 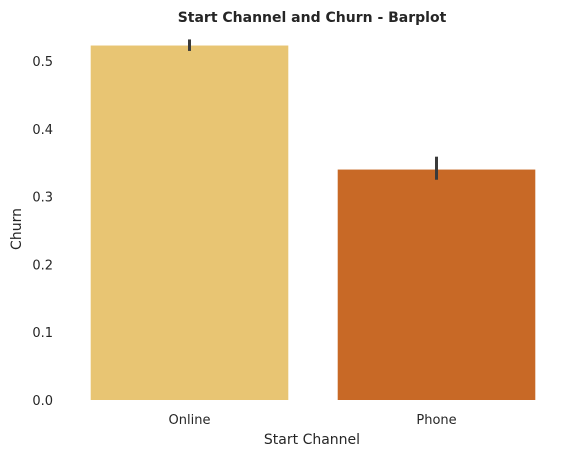 What do you see at coordinates (190, 420) in the screenshot?
I see `x-tick-label: Online` at bounding box center [190, 420].